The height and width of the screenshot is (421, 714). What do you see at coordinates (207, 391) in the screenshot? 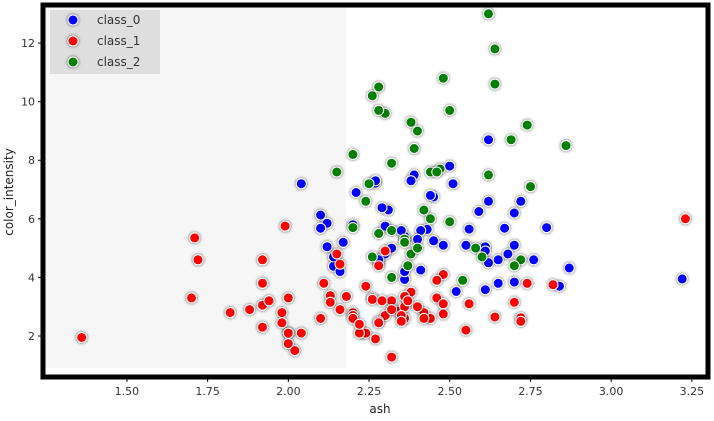
I see `x-tick-label-1: 1.75` at bounding box center [207, 391].